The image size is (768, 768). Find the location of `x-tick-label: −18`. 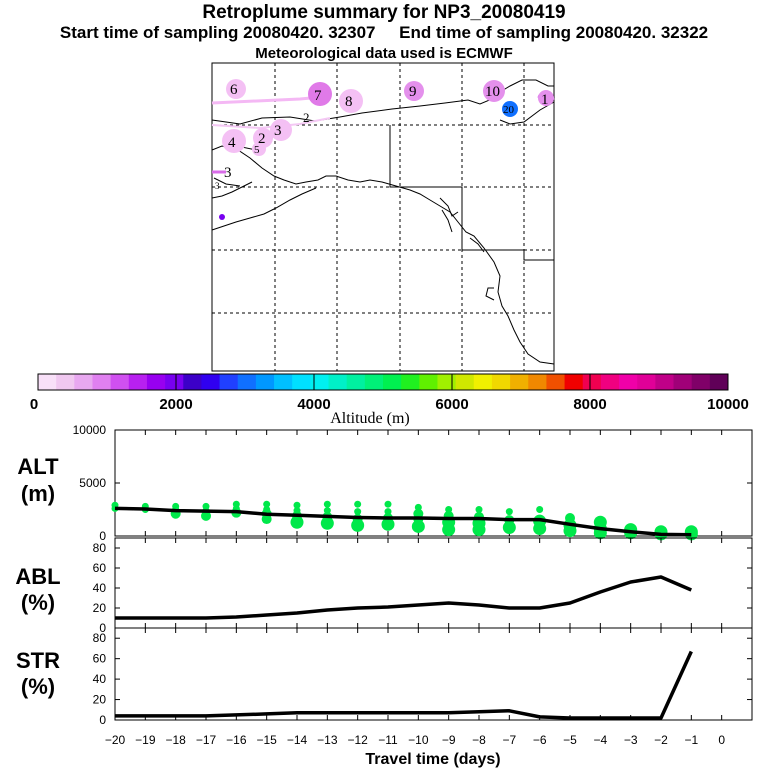

x-tick-label: −18 is located at coordinates (175, 740).